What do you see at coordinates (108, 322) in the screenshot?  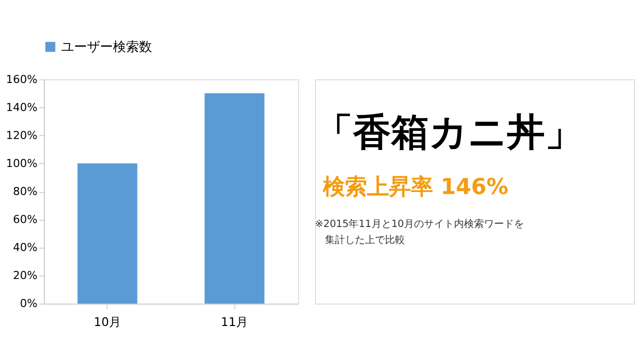 I see `x-tick-label: 10月` at bounding box center [108, 322].